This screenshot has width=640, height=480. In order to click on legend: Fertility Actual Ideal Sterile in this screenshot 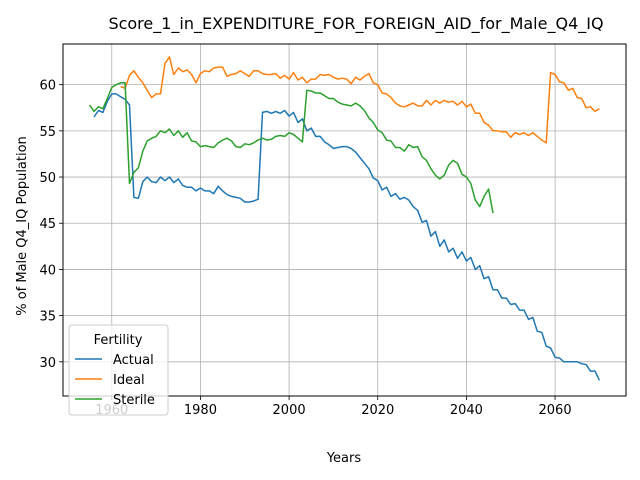, I will do `click(118, 370)`.